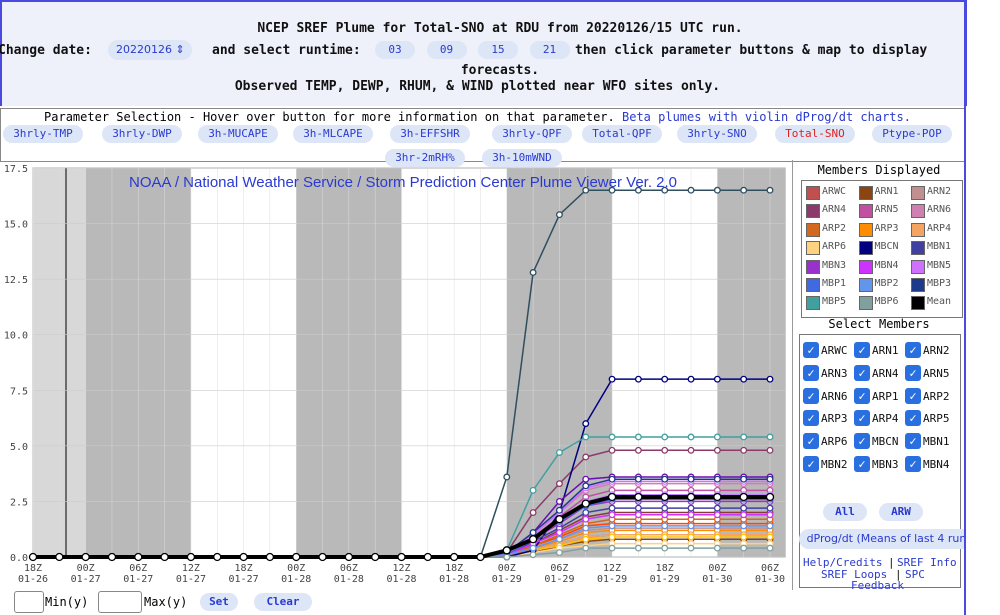 Image resolution: width=1000 pixels, height=615 pixels. Describe the element at coordinates (939, 210) in the screenshot. I see `legend-label: ARN6` at that location.